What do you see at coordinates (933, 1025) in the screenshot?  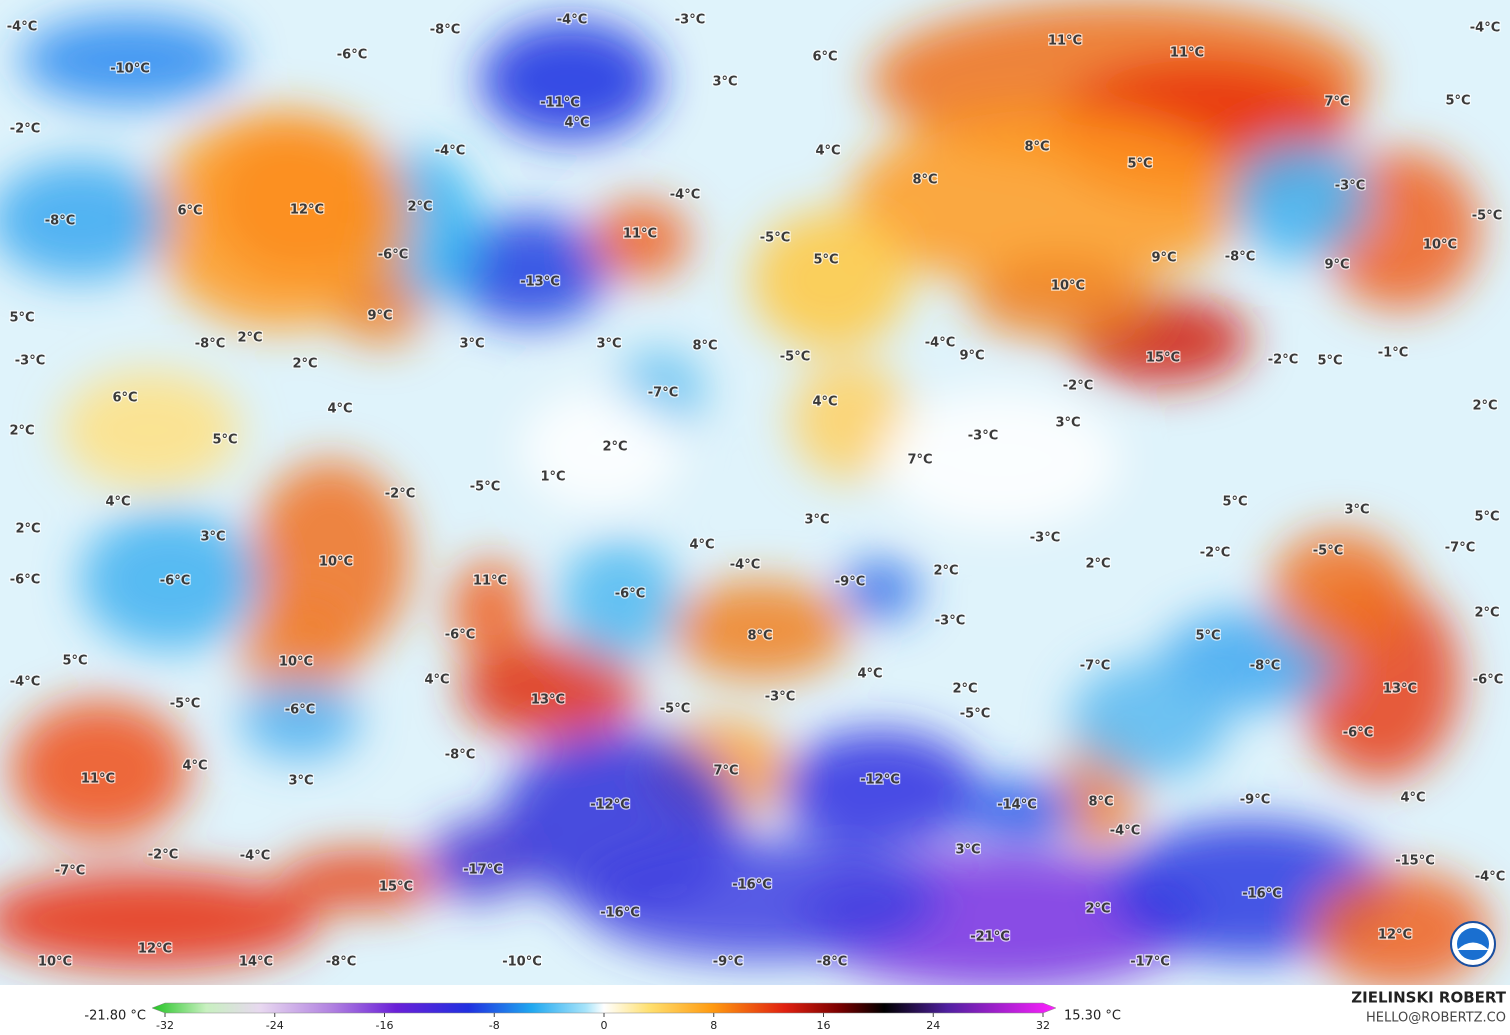 I see `colorbar-tick-label: 24` at bounding box center [933, 1025].